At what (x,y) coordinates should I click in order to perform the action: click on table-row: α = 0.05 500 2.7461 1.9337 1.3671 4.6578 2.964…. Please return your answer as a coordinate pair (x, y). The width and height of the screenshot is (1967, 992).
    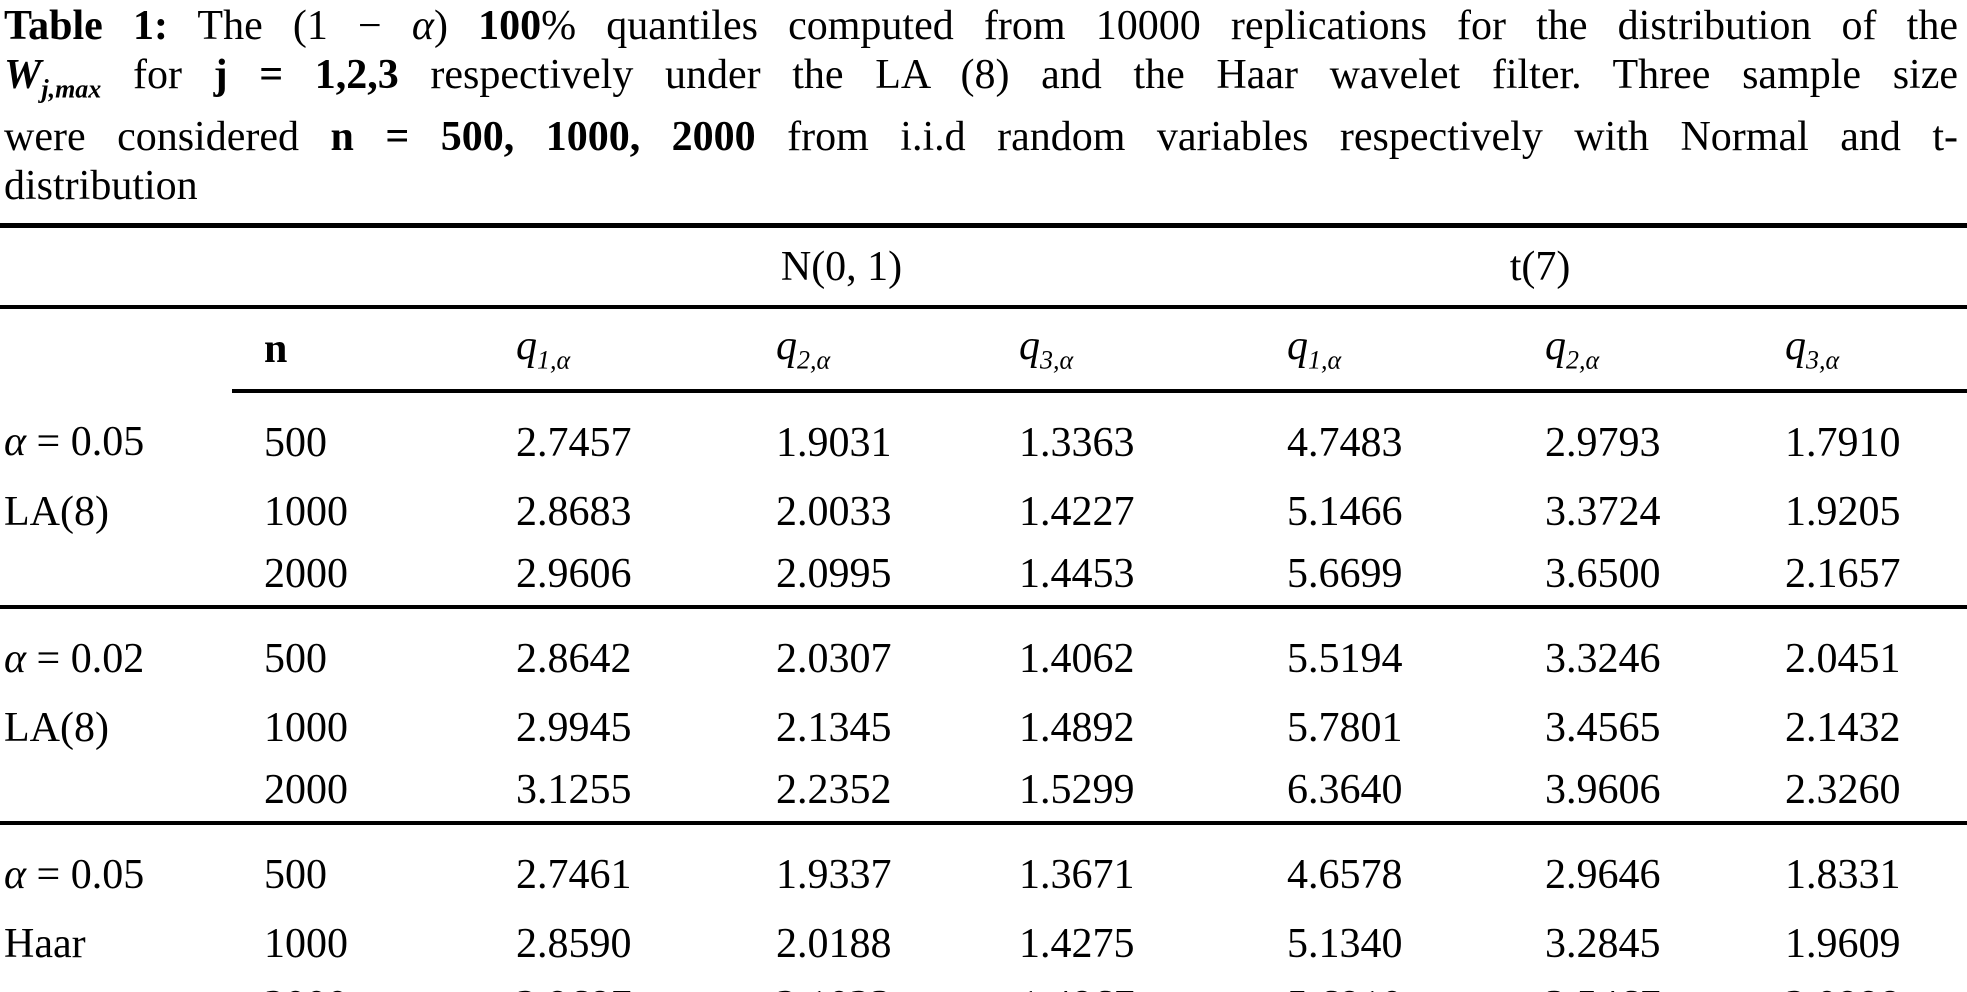
    Looking at the image, I should click on (983, 867).